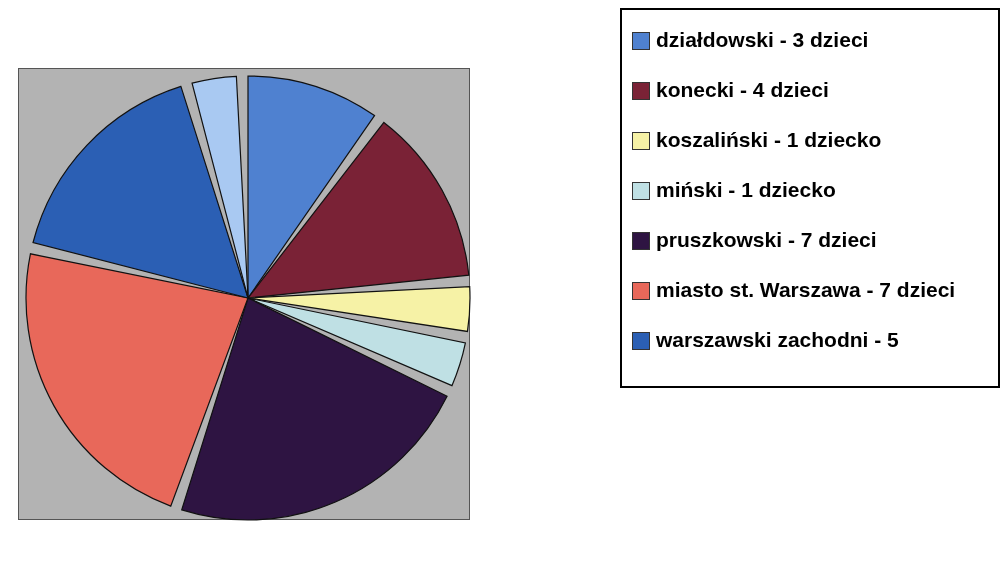 This screenshot has height=571, width=1008. I want to click on legend-label: konecki - 4 dzieci, so click(742, 90).